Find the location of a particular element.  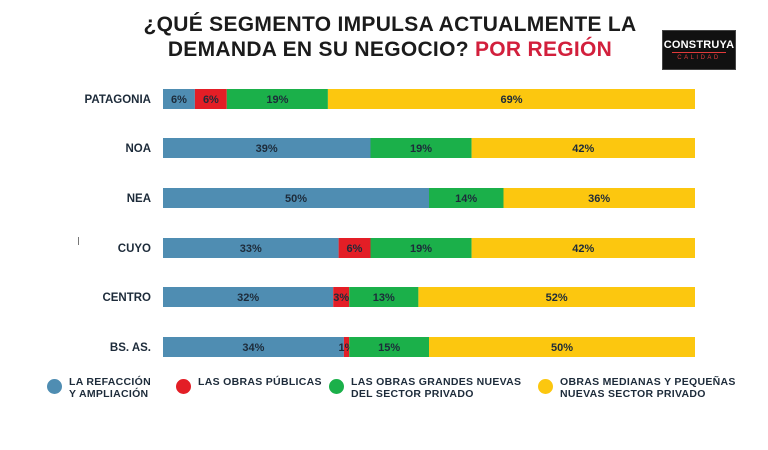

data-label-refaccion: 6% is located at coordinates (179, 100).